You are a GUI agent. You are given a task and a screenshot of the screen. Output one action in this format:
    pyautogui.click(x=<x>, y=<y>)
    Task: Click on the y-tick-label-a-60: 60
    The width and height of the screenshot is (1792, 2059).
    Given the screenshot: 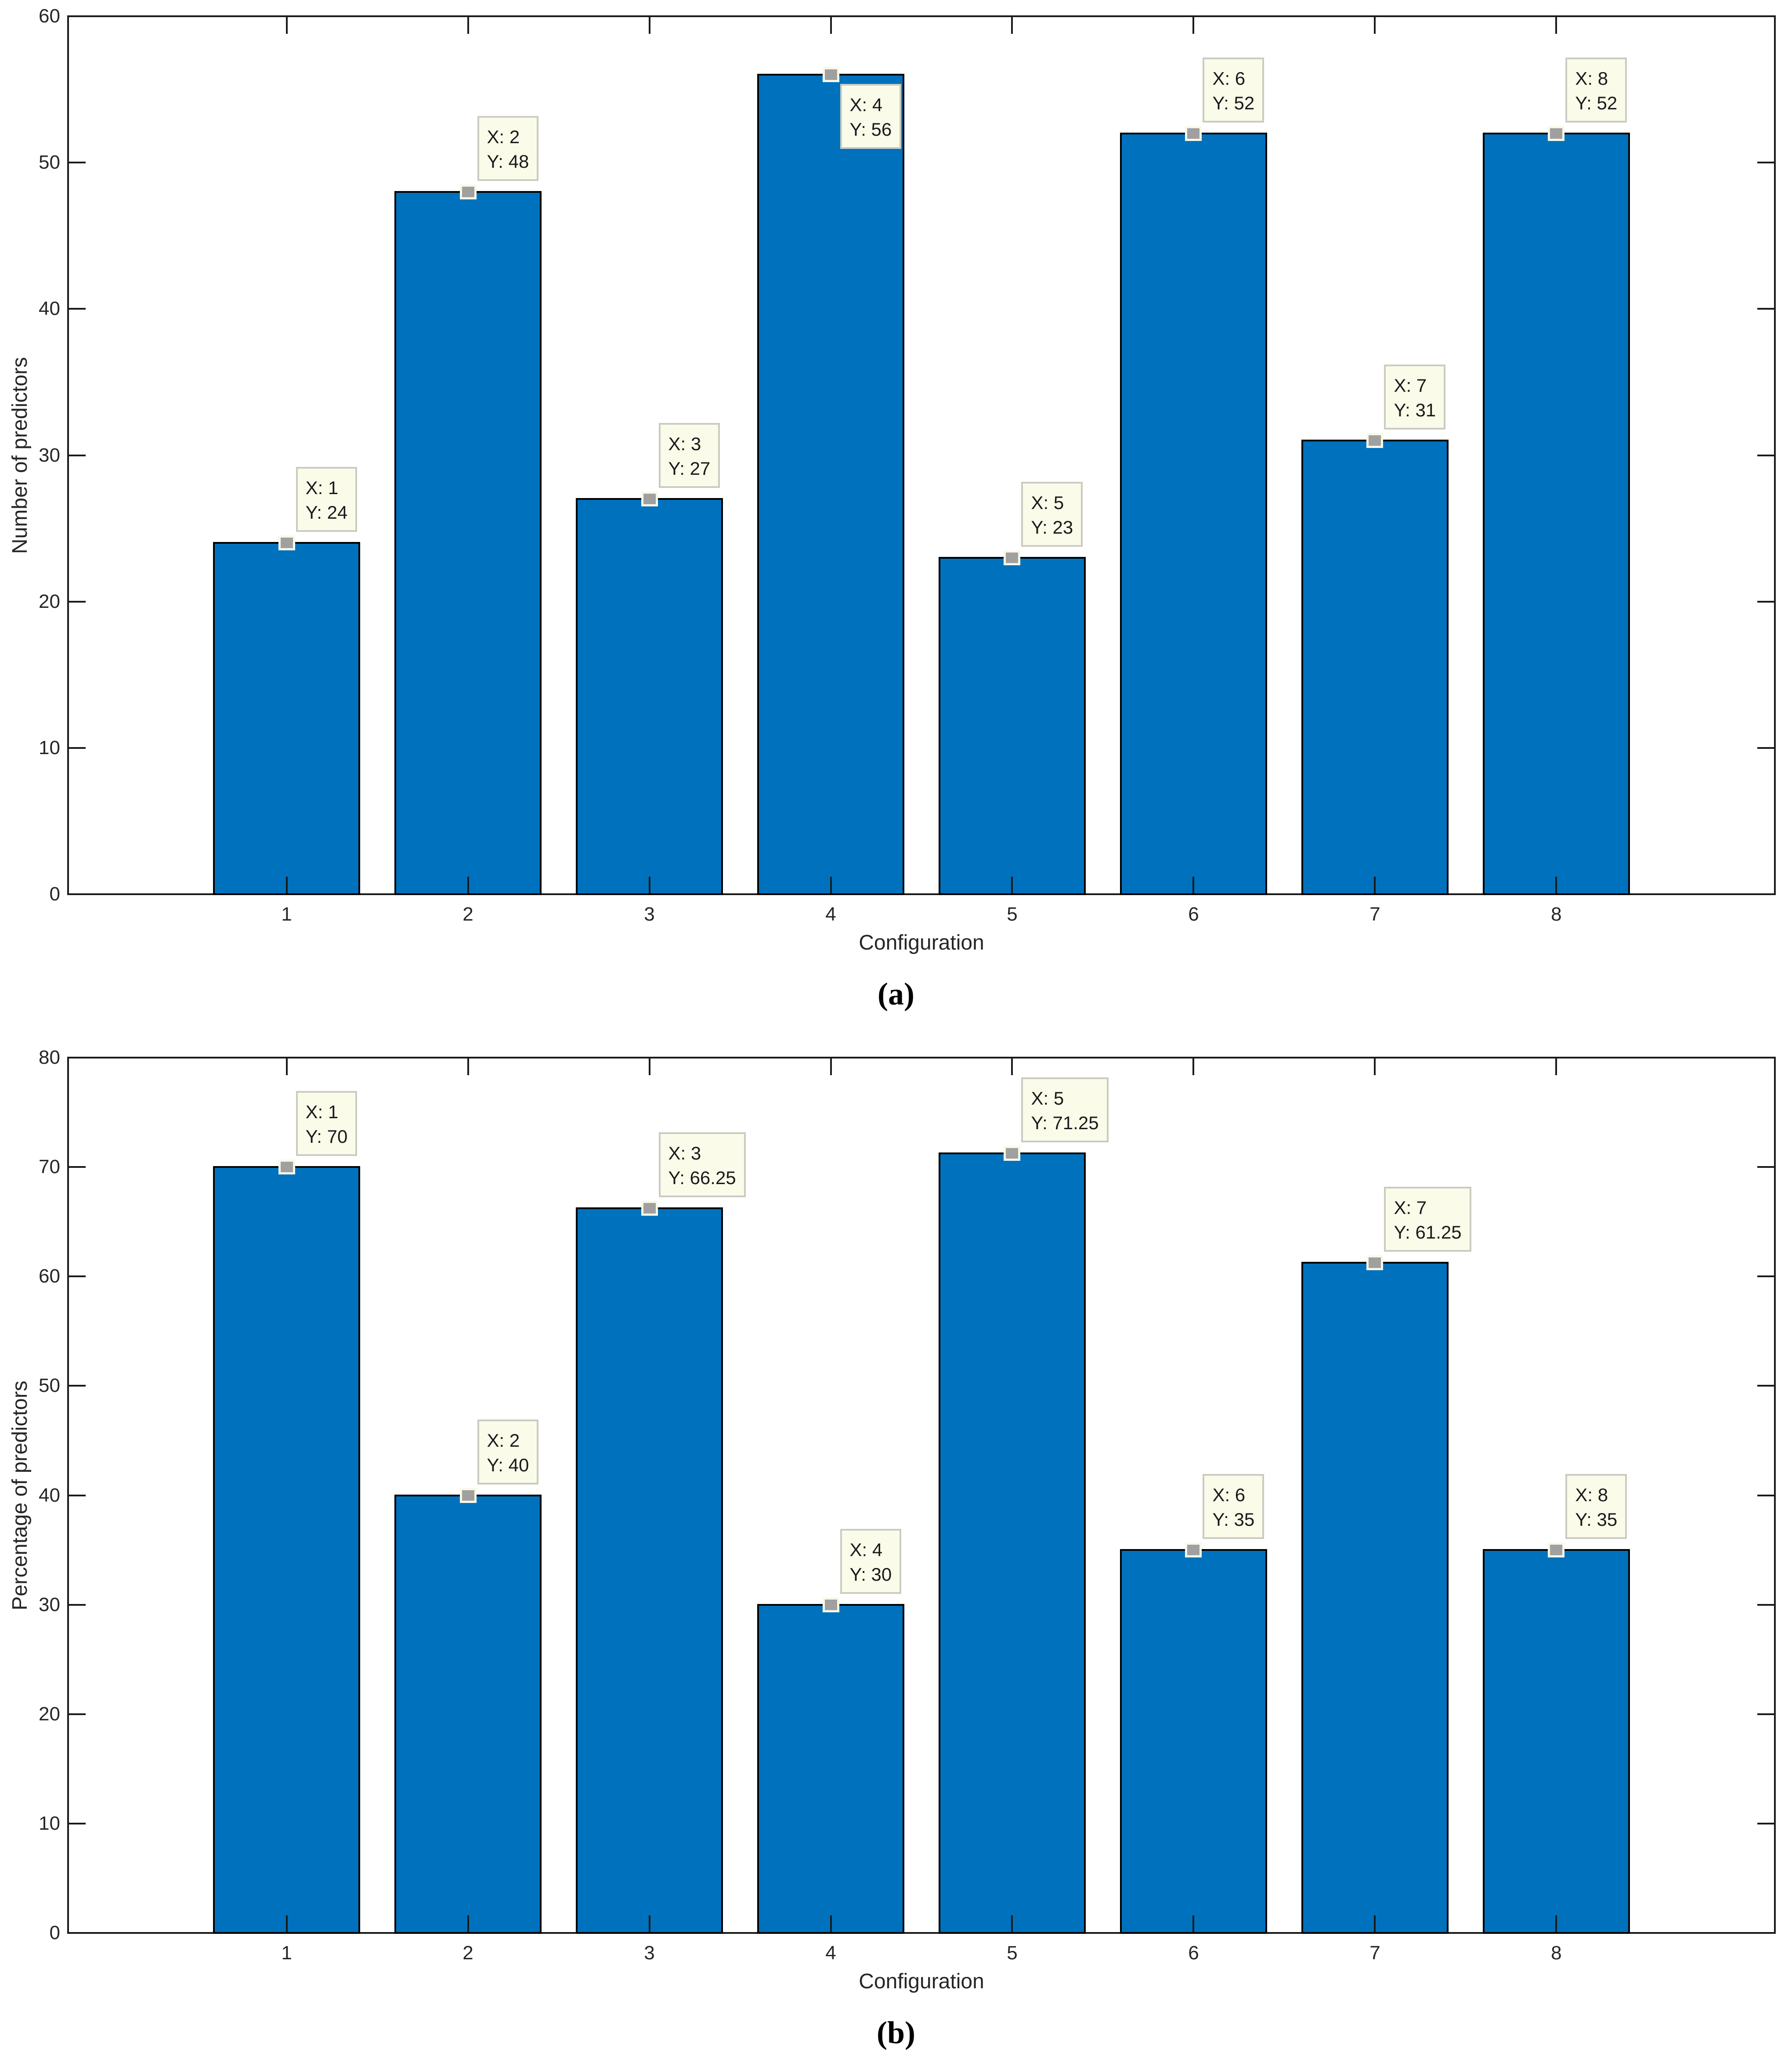 What is the action you would take?
    pyautogui.click(x=49, y=16)
    